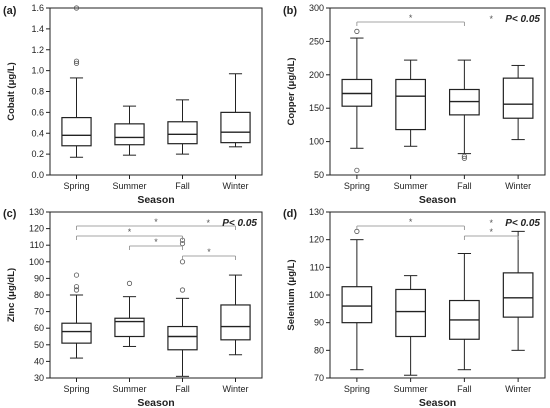 The image size is (550, 408). I want to click on y-axis-label: Cobalt (μg/L), so click(11, 91).